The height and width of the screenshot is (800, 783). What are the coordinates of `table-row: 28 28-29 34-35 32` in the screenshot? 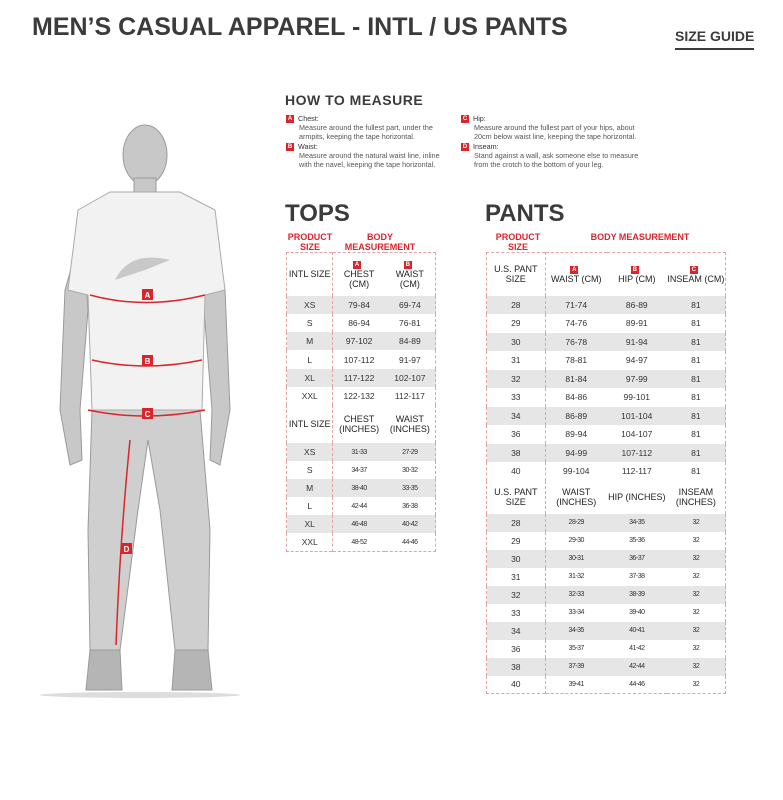 It's located at (606, 522).